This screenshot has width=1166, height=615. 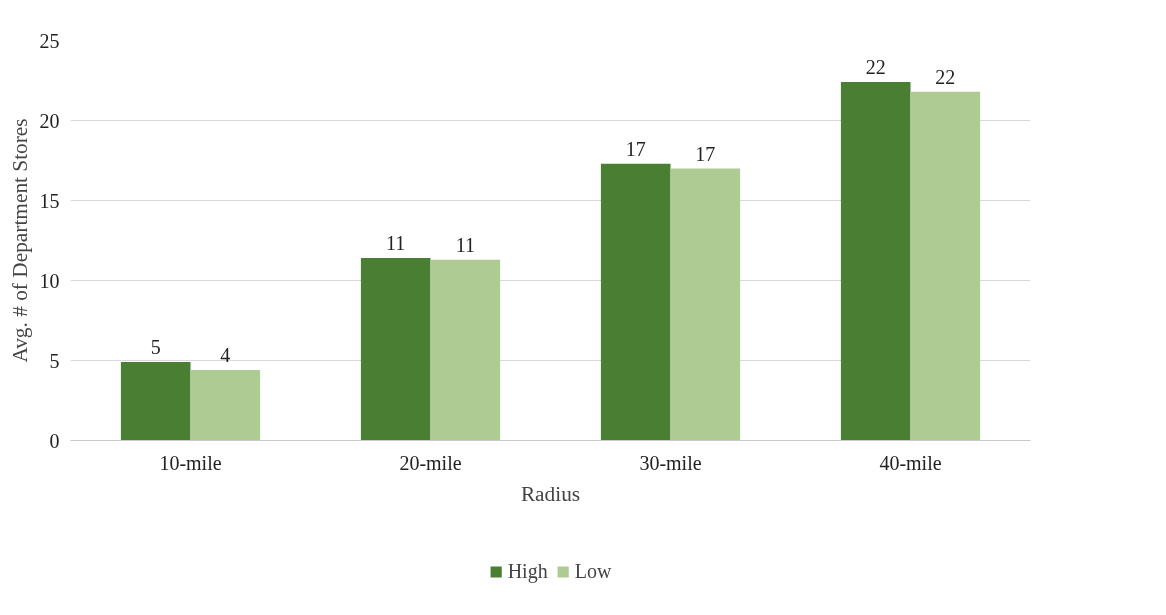 What do you see at coordinates (54, 440) in the screenshot?
I see `y-tick-label: 0` at bounding box center [54, 440].